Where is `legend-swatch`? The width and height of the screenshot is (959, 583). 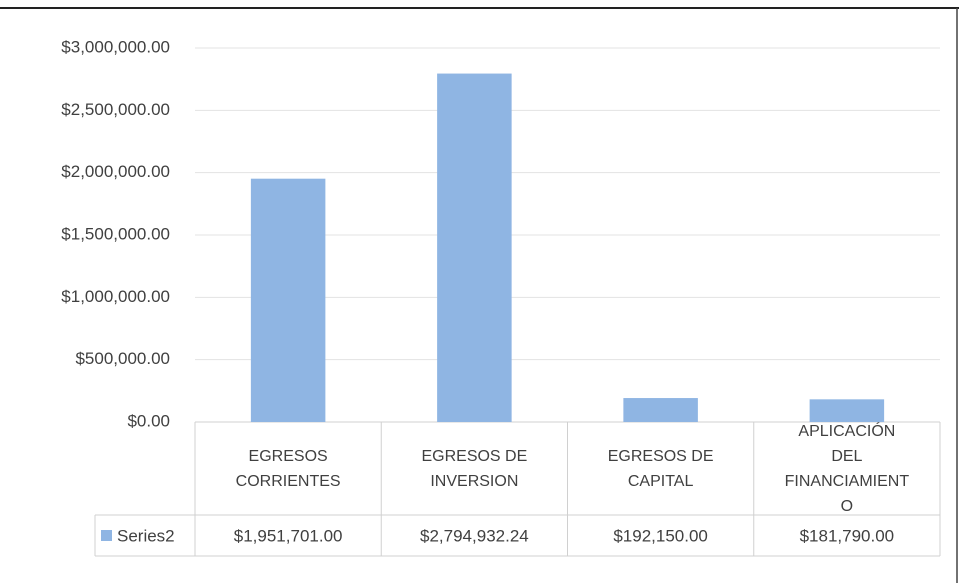
legend-swatch is located at coordinates (106, 535).